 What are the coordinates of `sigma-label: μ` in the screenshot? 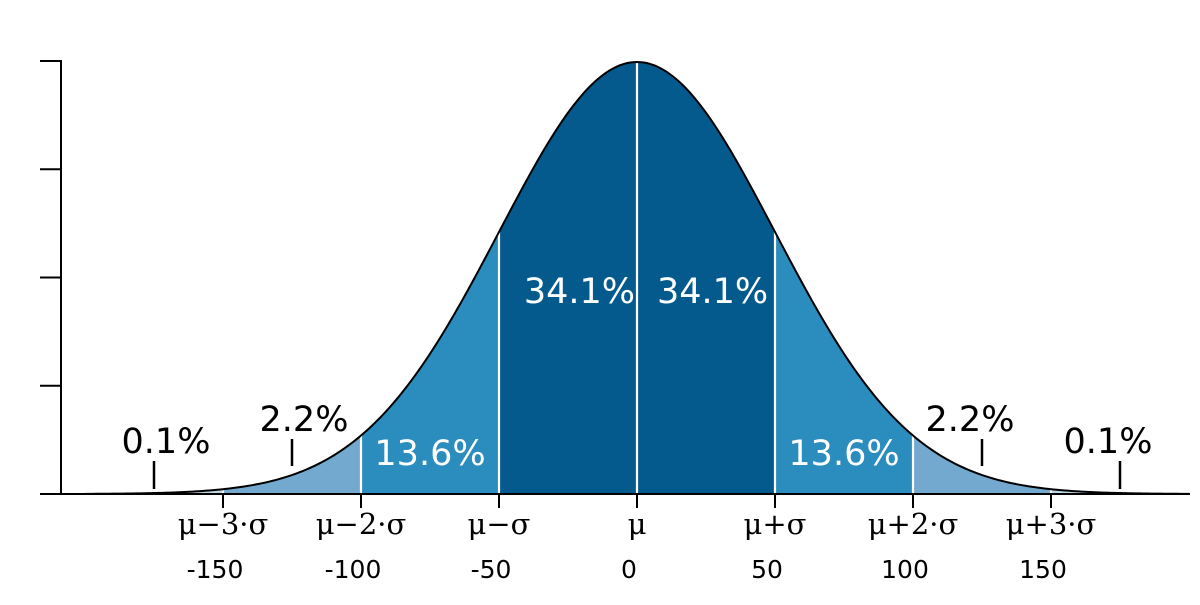 It's located at (637, 524).